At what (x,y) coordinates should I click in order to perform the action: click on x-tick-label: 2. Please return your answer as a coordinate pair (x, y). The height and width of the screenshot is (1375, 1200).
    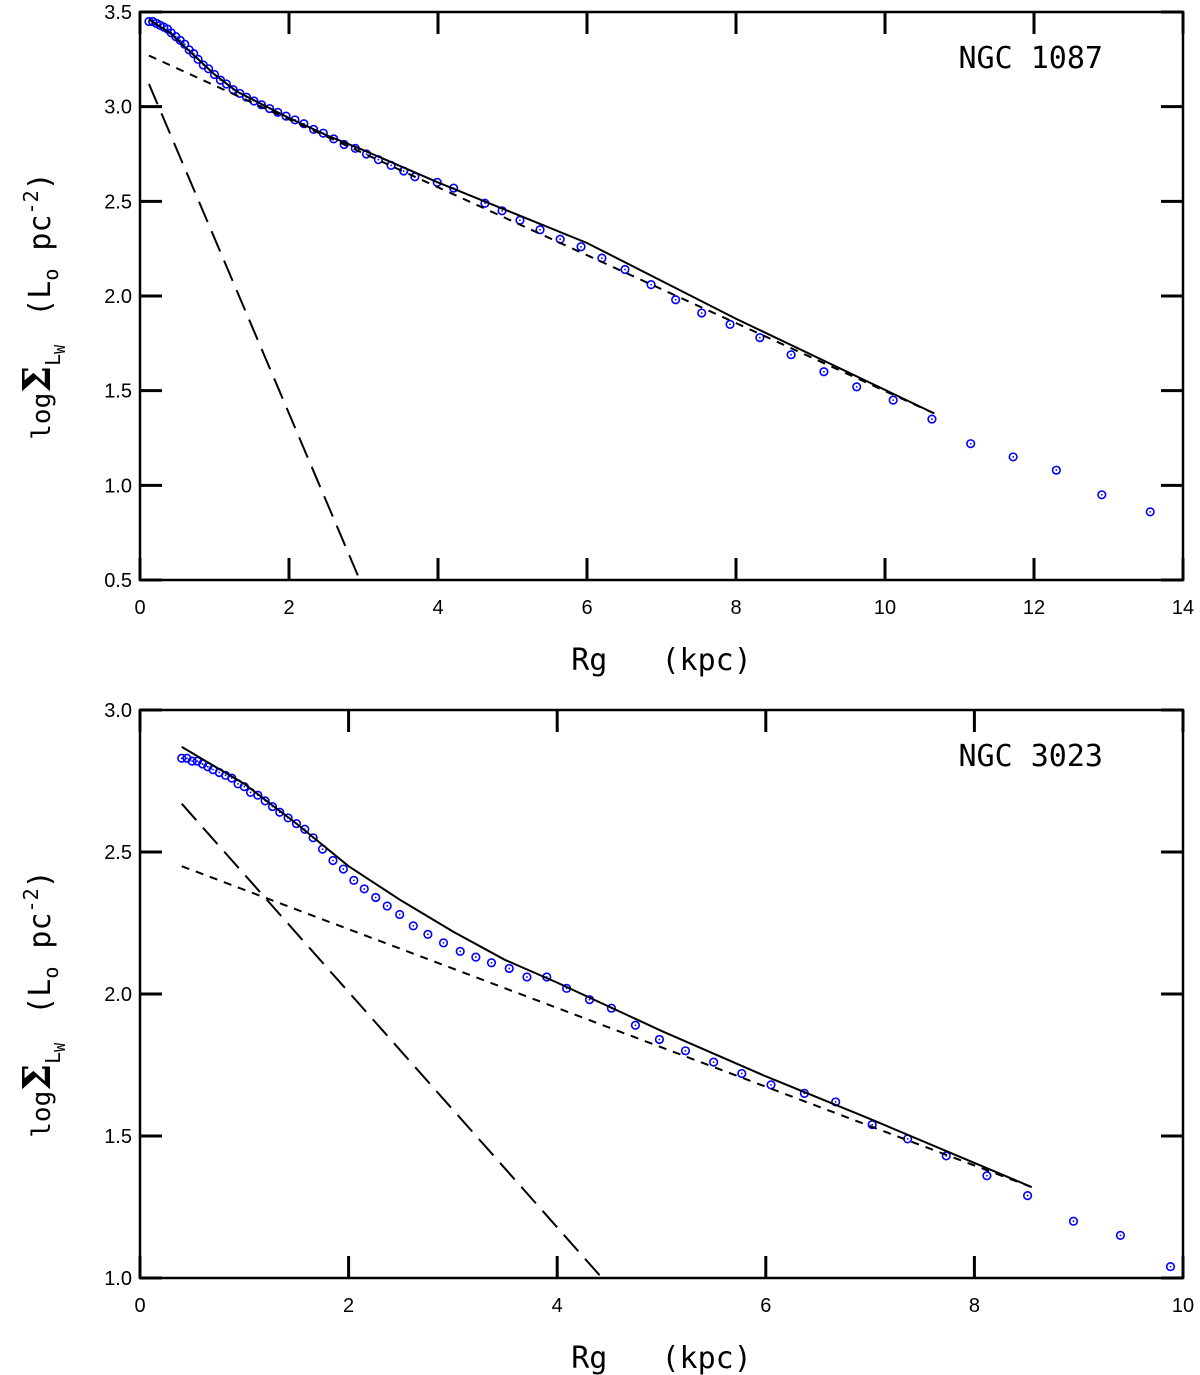
    Looking at the image, I should click on (288, 608).